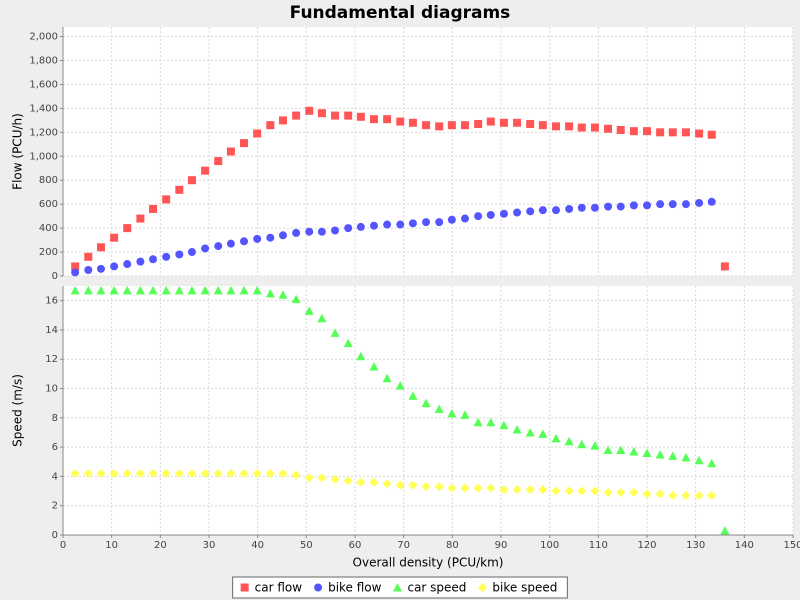  I want to click on y-tick-label: 2, so click(55, 506).